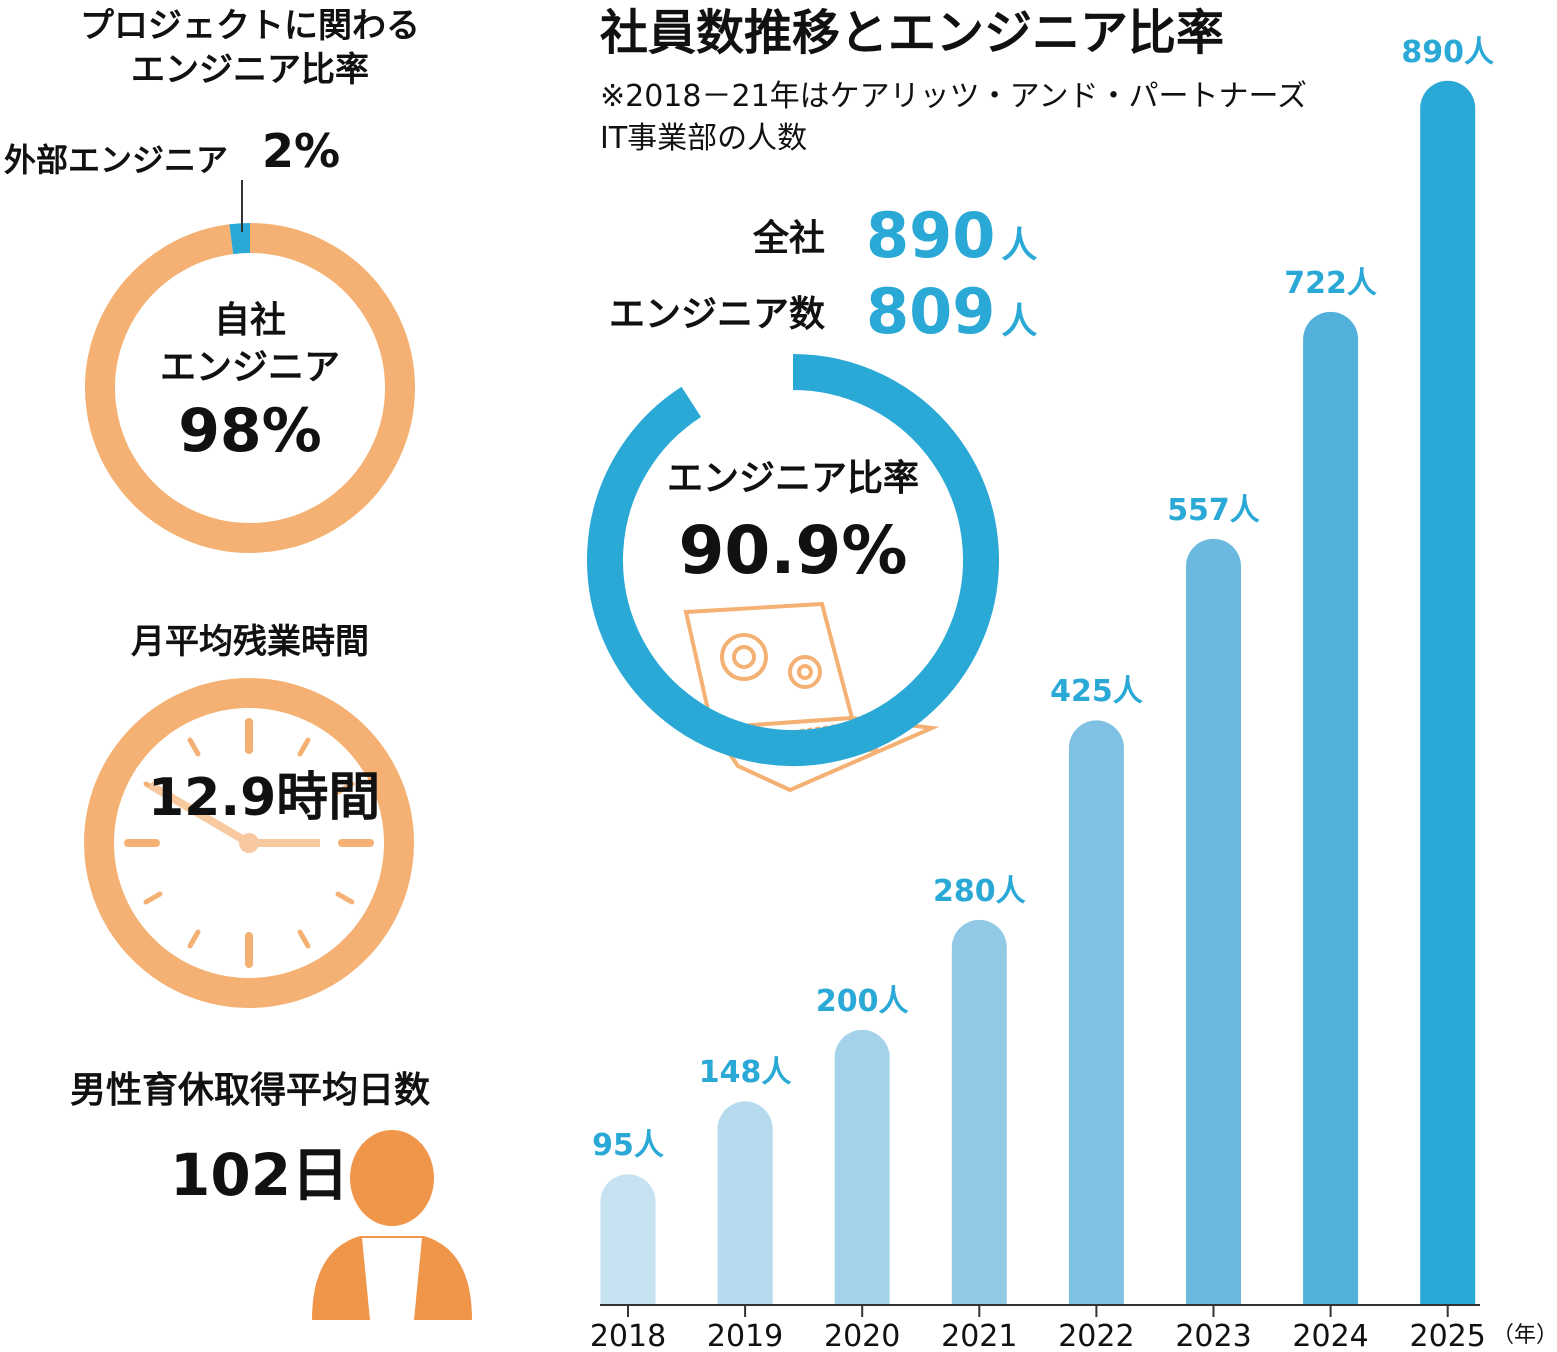  I want to click on person-icon, so click(392, 1225).